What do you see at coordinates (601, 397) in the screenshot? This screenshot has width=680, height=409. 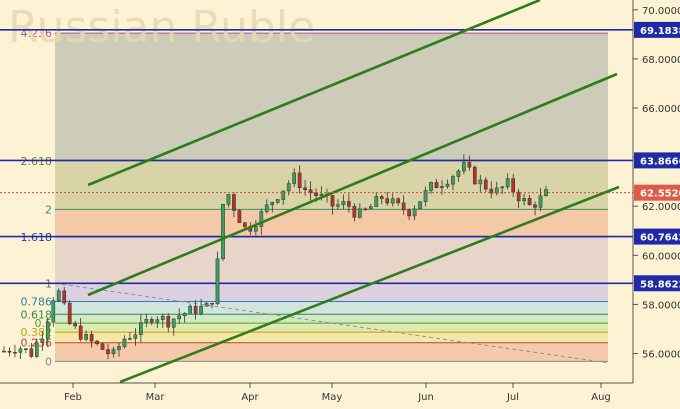 I see `x-tick-label: Aug` at bounding box center [601, 397].